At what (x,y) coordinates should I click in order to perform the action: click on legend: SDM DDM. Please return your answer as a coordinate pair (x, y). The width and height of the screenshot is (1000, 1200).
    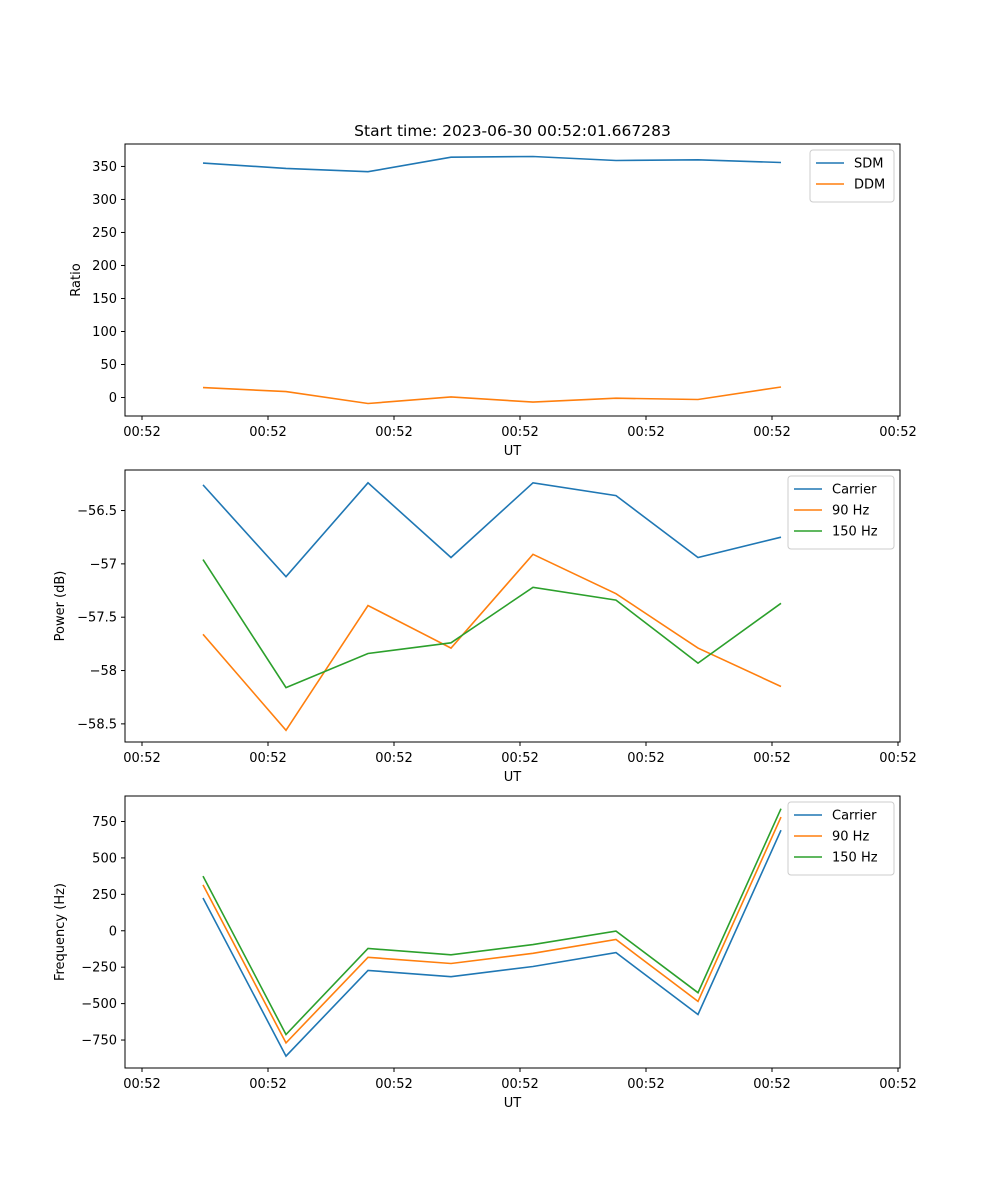
    Looking at the image, I should click on (852, 176).